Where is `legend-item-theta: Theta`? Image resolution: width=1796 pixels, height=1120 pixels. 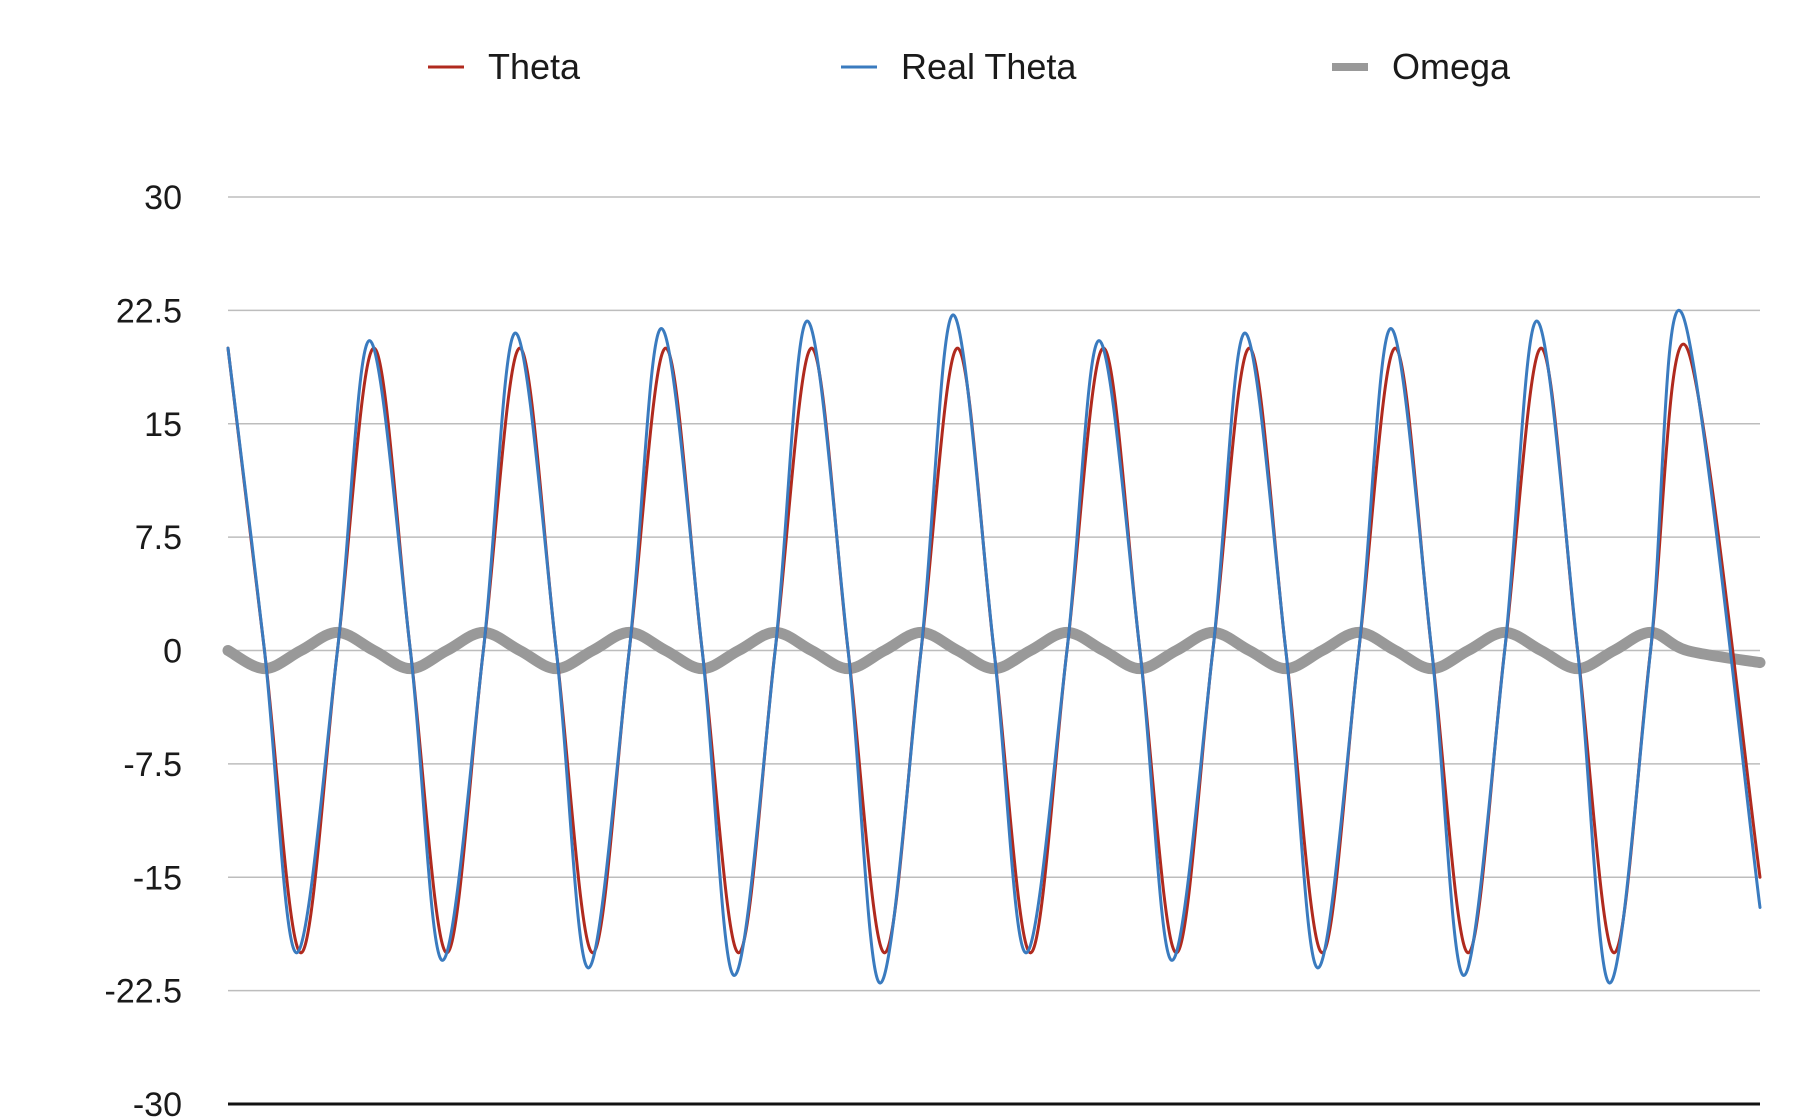
legend-item-theta: Theta is located at coordinates (504, 66).